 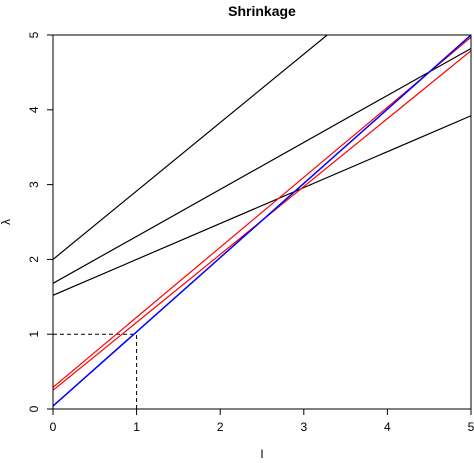 I want to click on x-tick-label: 3, so click(x=303, y=427).